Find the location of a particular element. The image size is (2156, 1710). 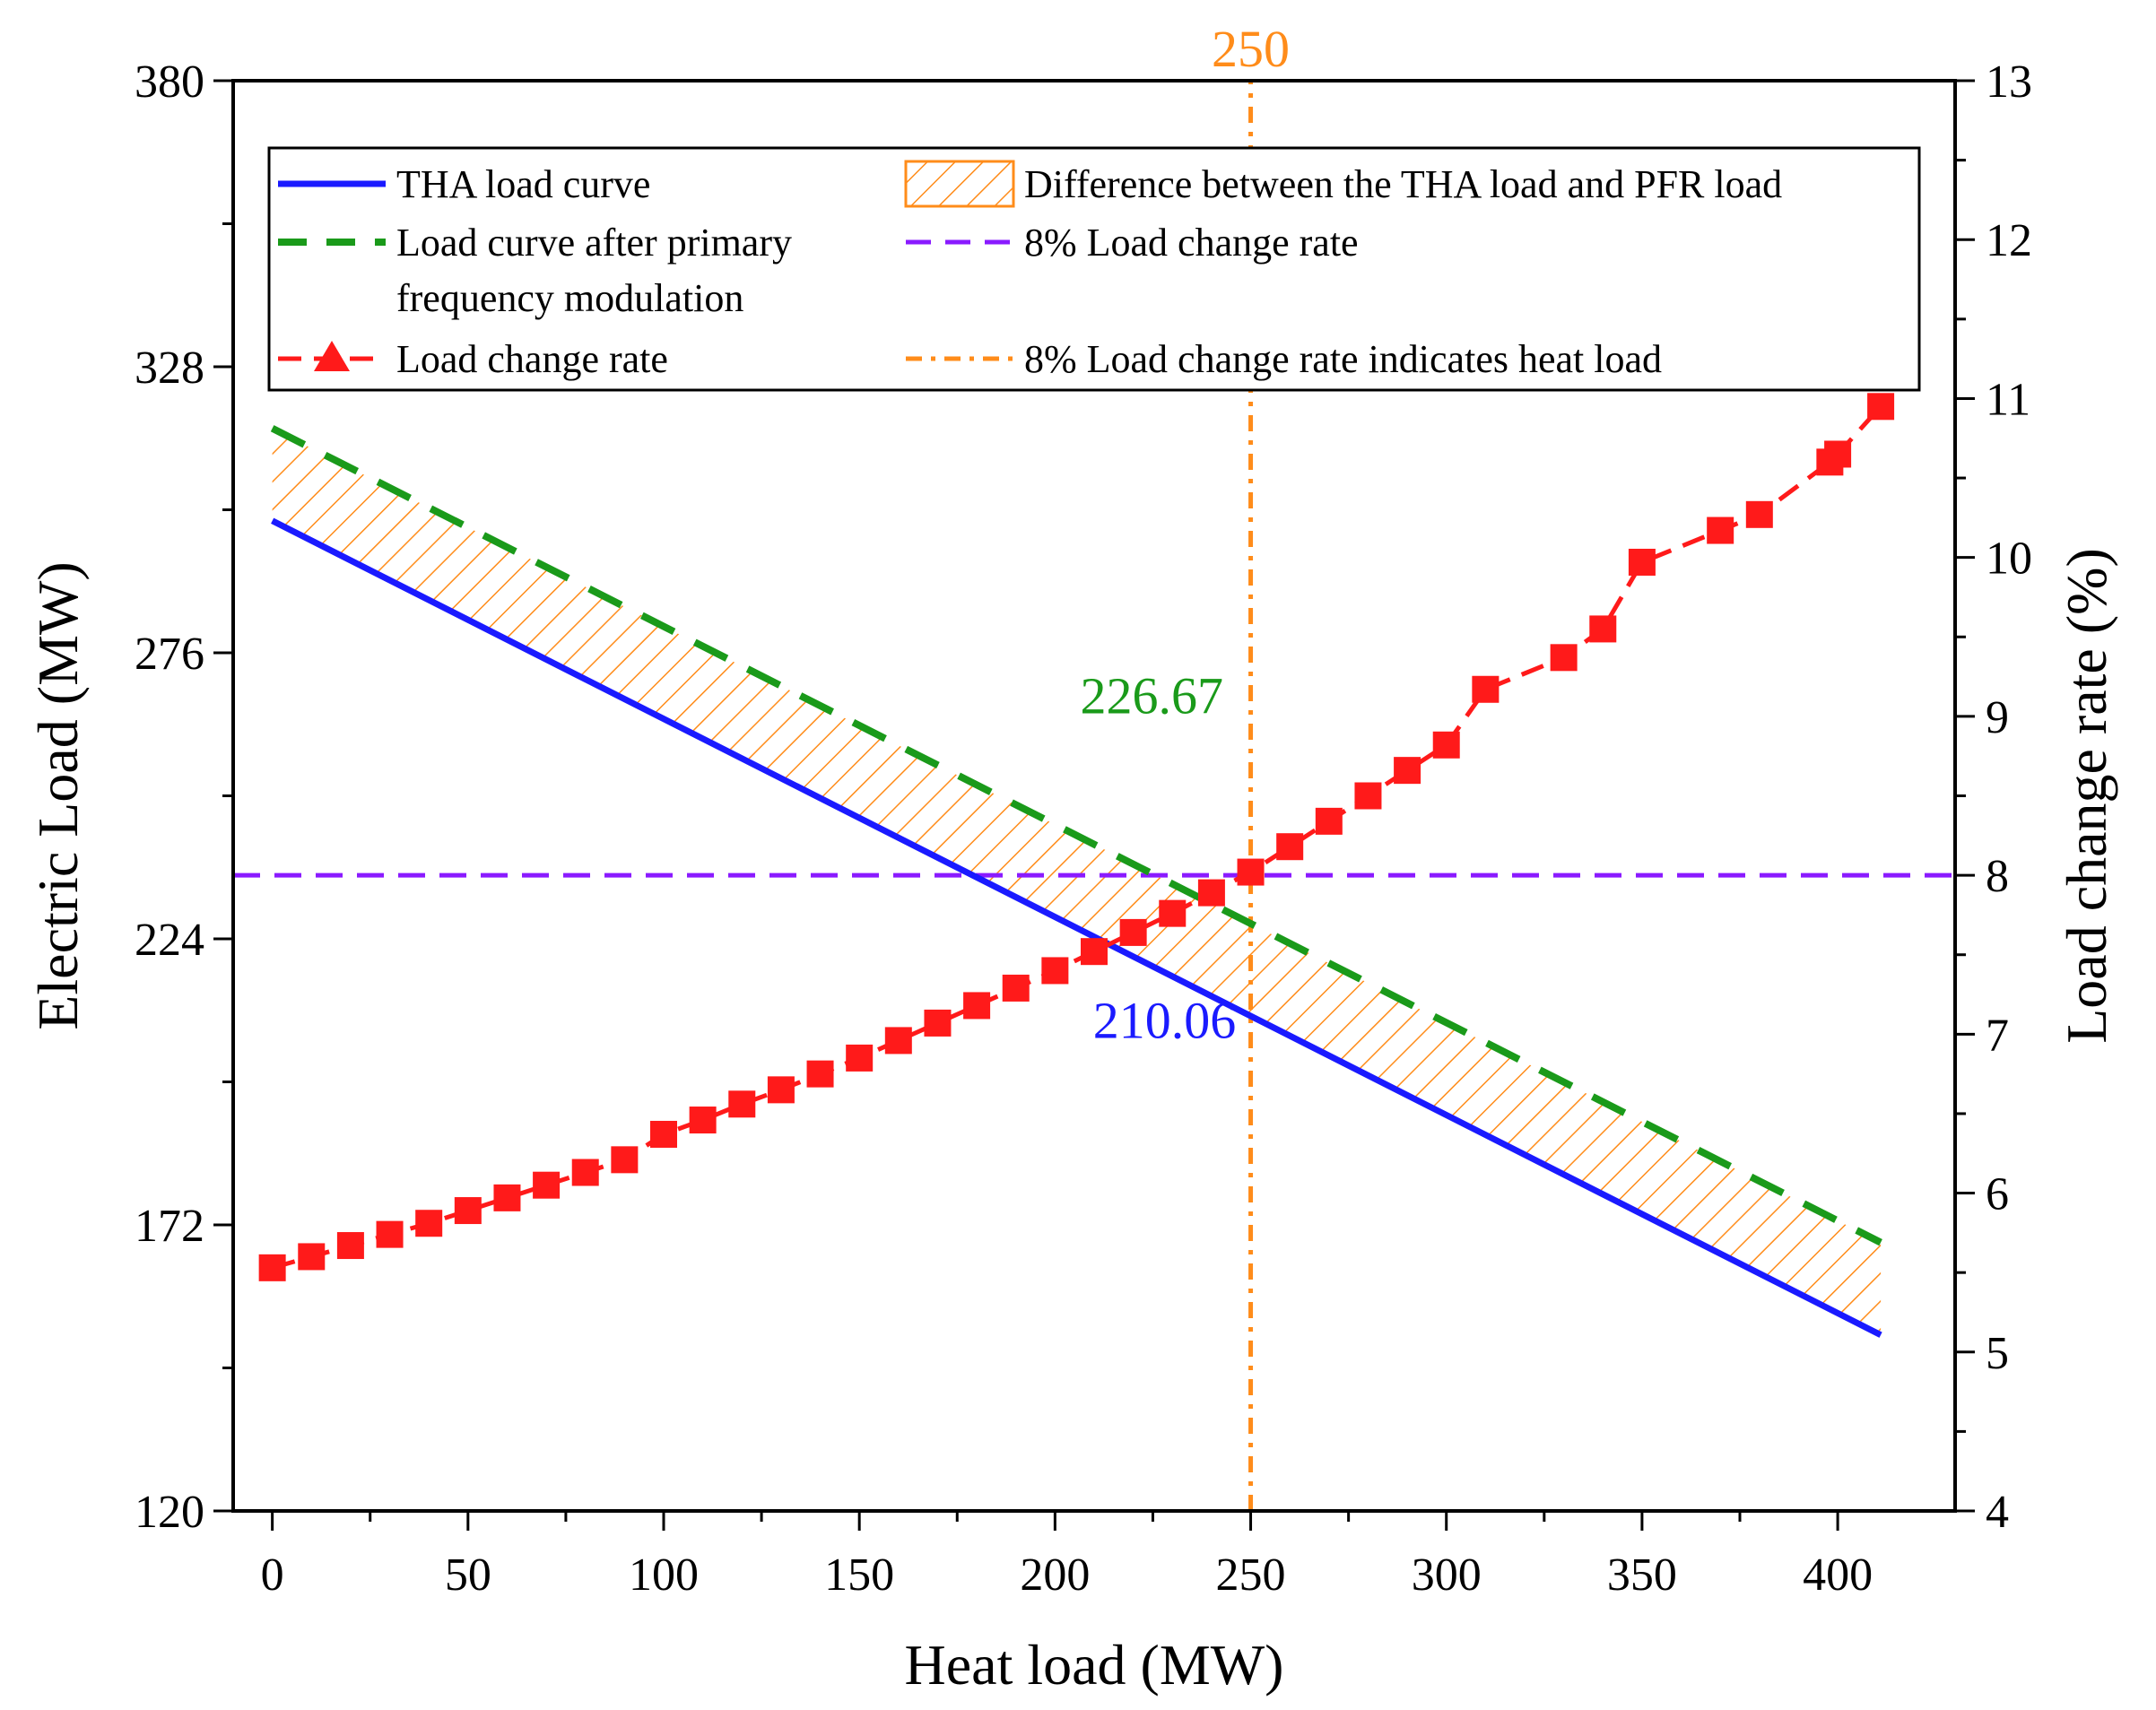

y2-tick-label-6: 6 is located at coordinates (1998, 1194).